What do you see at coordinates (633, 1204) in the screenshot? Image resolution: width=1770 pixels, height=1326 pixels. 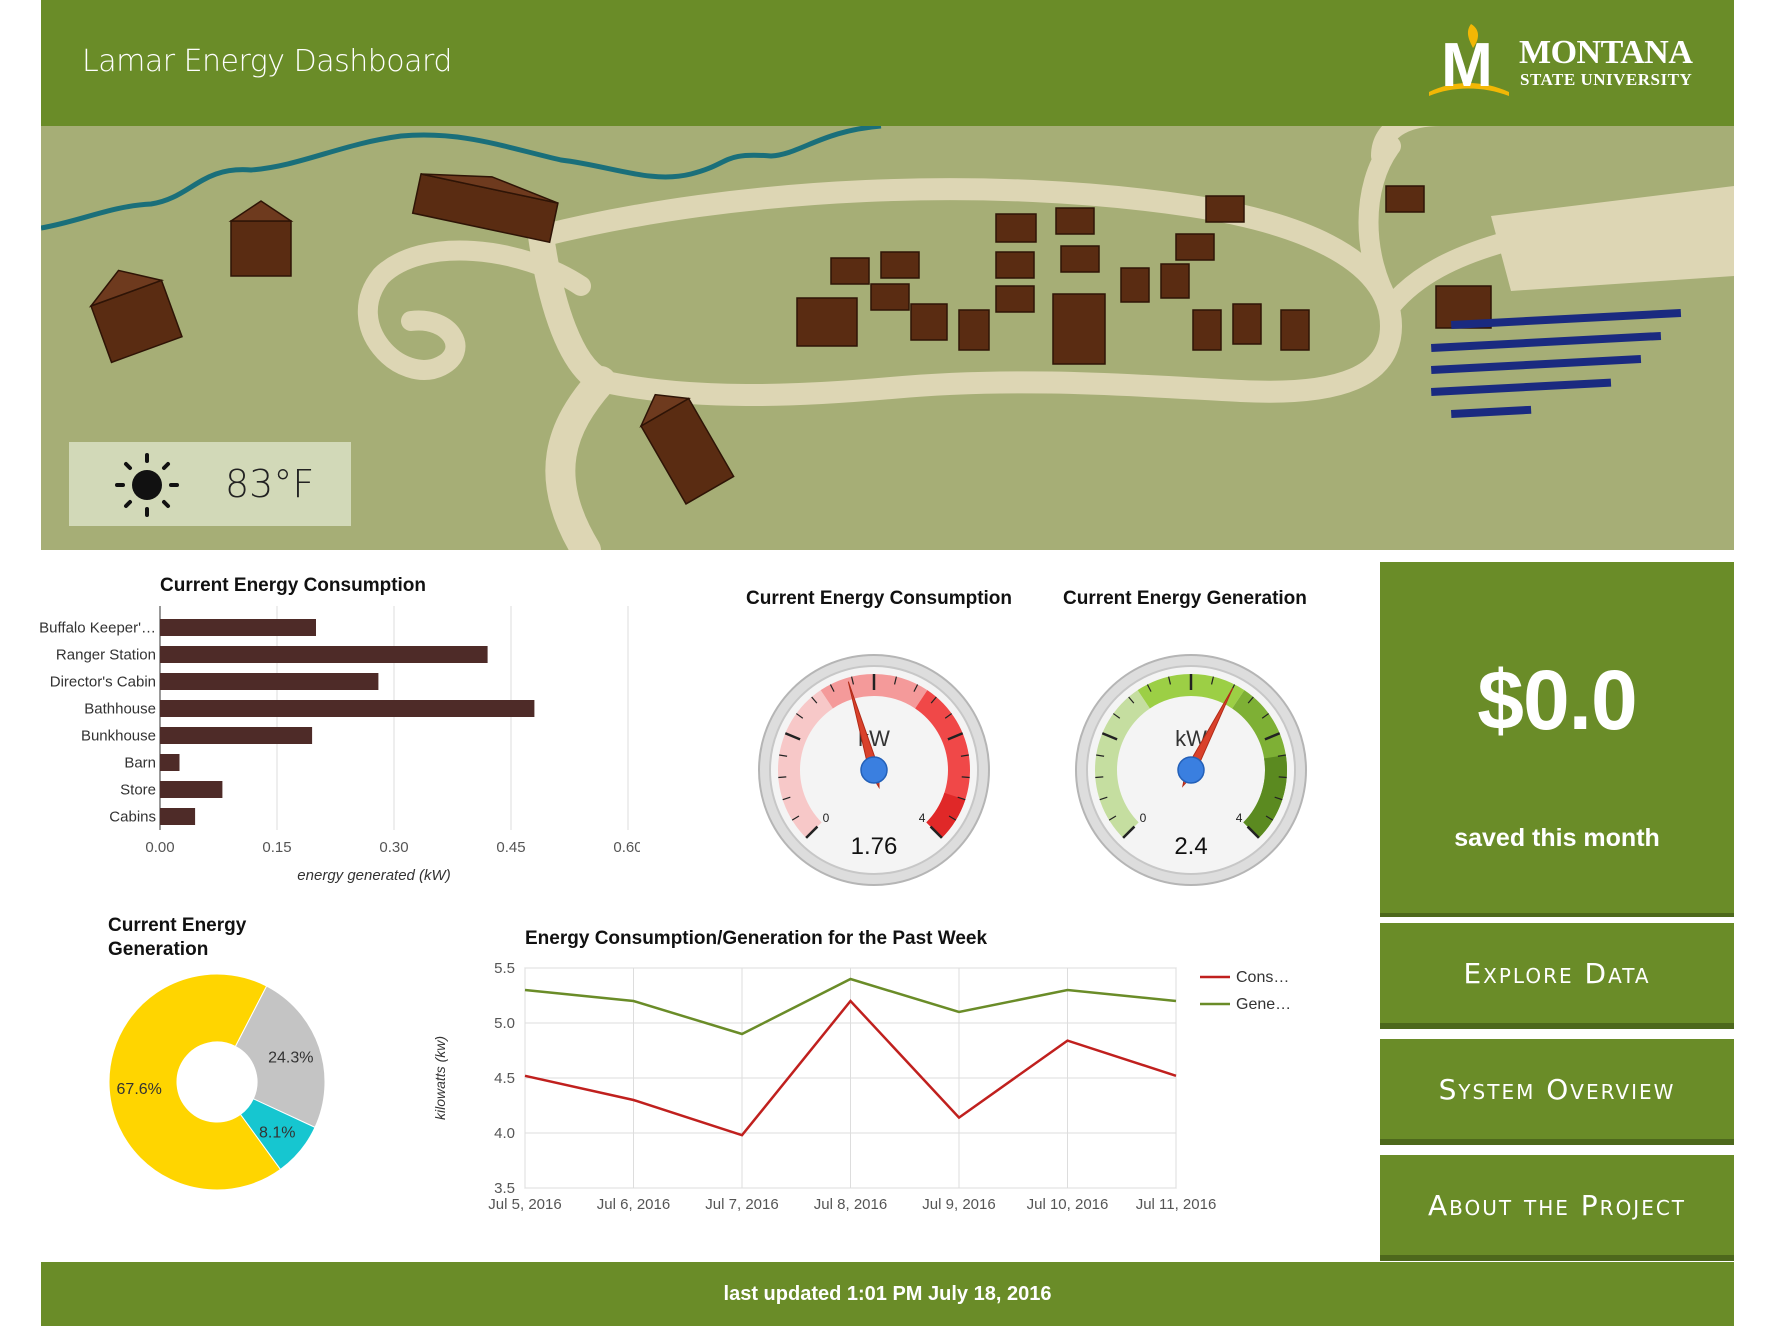 I see `x-tick-label: Jul 6, 2016` at bounding box center [633, 1204].